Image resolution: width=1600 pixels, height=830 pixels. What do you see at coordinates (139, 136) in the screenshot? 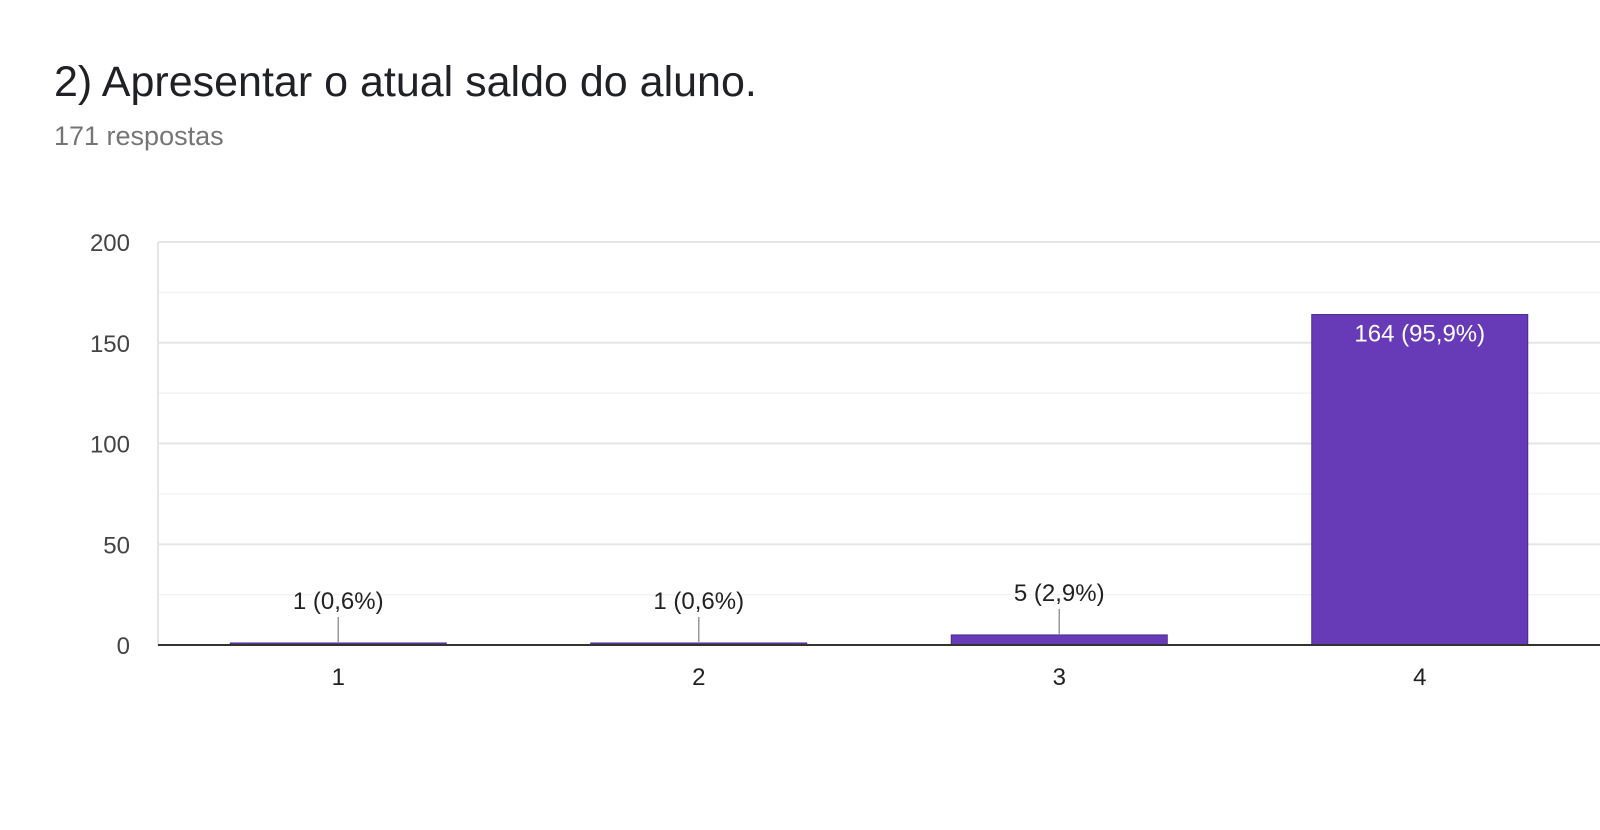
I see `response-count: 171 respostas` at bounding box center [139, 136].